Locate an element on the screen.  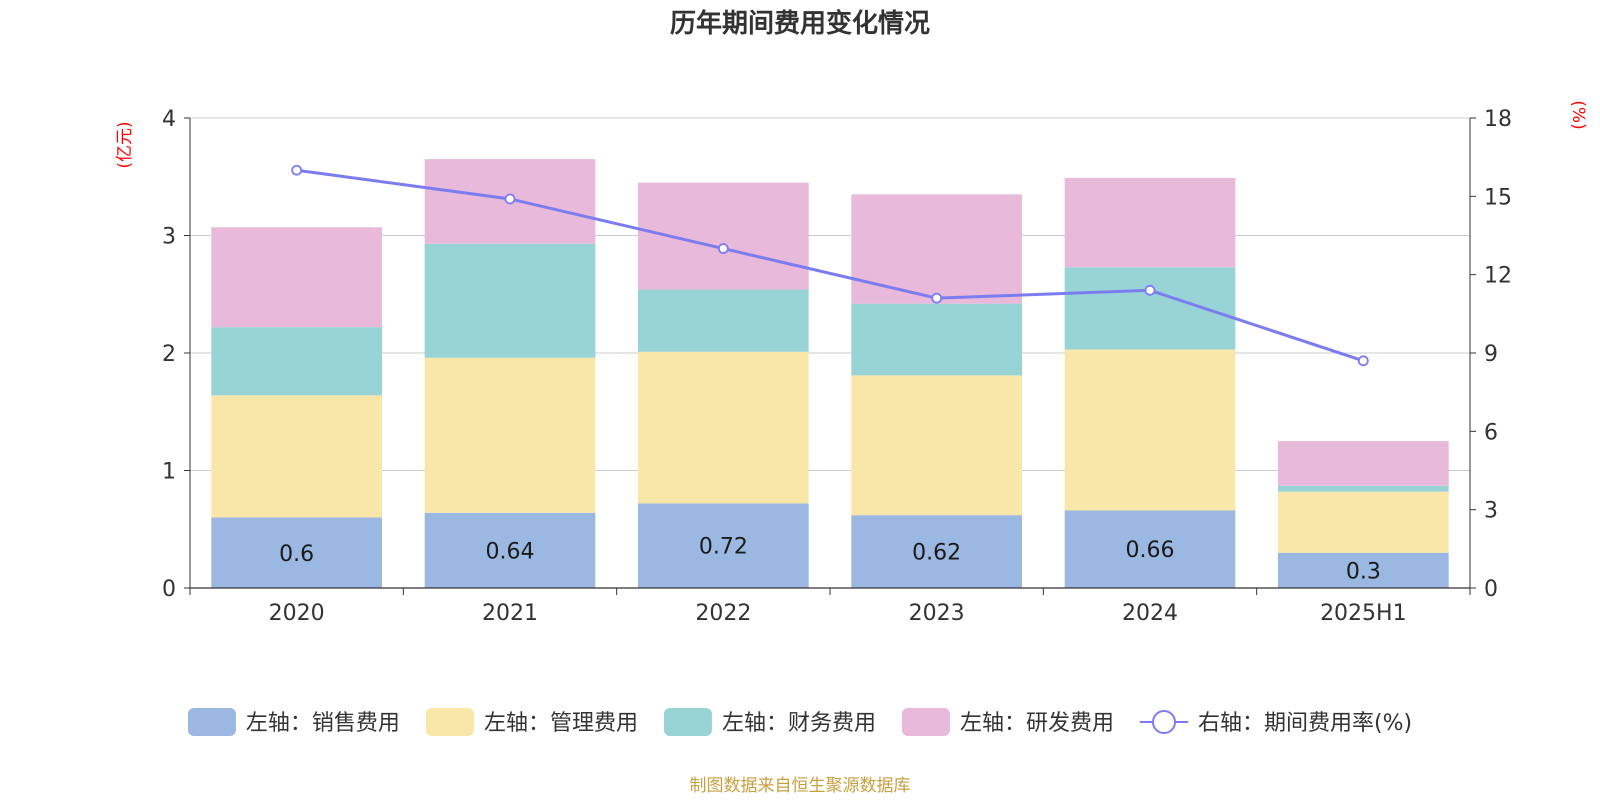
legend-label: 左轴：研发费用 is located at coordinates (1037, 723).